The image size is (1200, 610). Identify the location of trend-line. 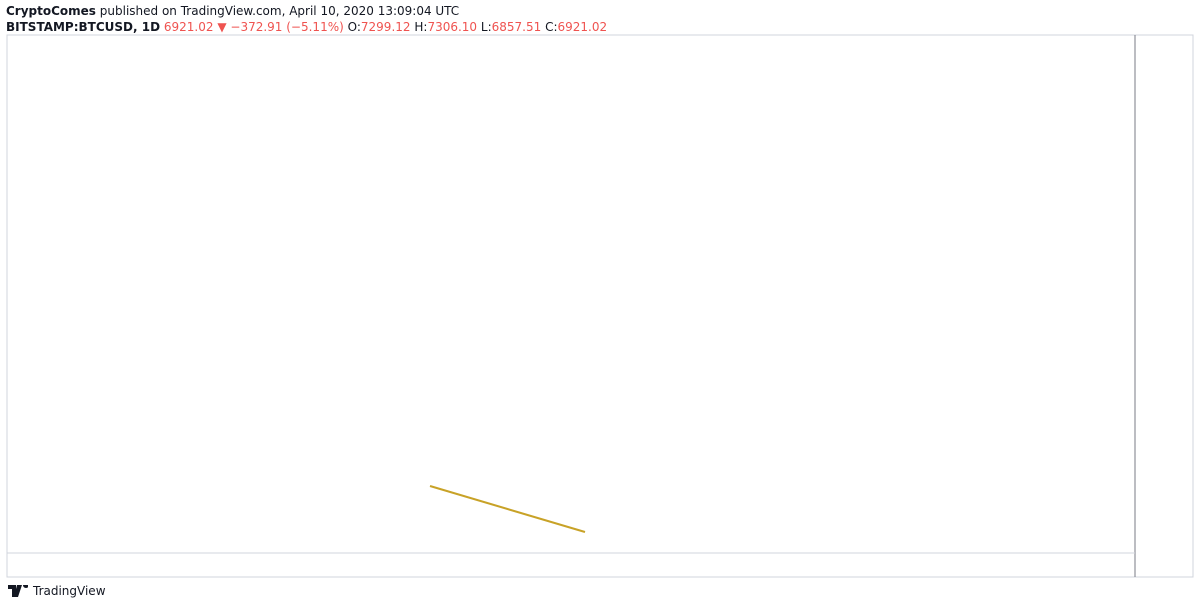
(507, 509).